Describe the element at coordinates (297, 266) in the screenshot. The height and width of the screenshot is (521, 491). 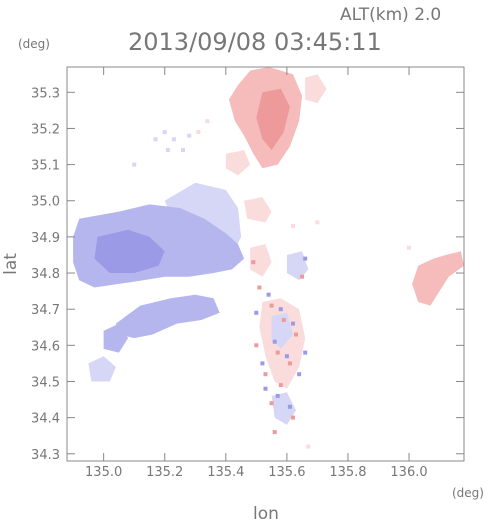
I see `echo-region-mid-cluster-east` at that location.